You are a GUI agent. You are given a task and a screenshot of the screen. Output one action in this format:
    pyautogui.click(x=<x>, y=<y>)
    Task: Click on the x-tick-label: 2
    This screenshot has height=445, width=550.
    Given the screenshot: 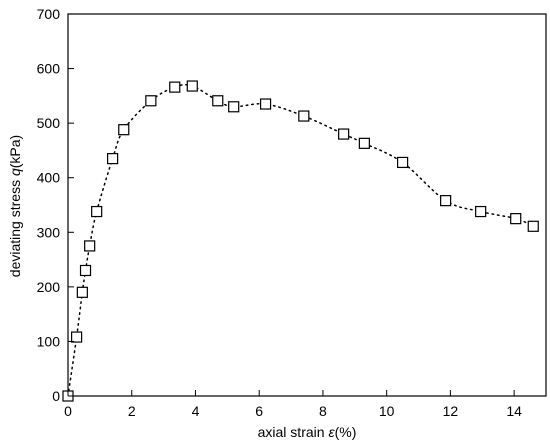 What is the action you would take?
    pyautogui.click(x=132, y=411)
    